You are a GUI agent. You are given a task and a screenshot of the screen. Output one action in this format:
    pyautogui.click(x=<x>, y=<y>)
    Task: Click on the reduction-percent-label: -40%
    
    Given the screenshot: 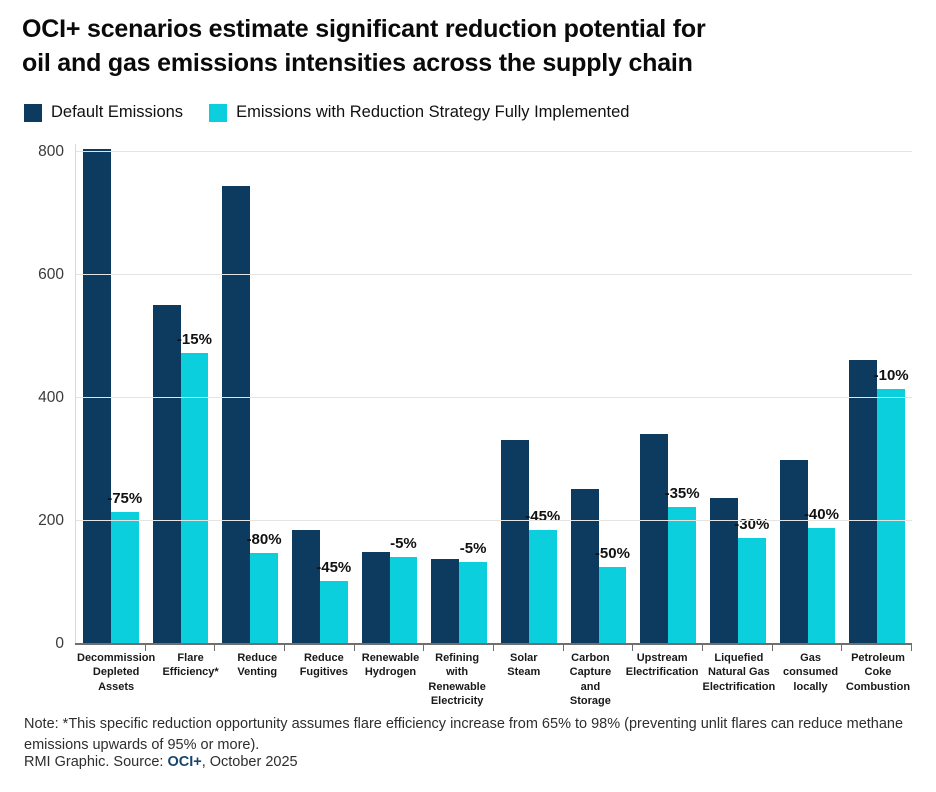 What is the action you would take?
    pyautogui.click(x=821, y=515)
    